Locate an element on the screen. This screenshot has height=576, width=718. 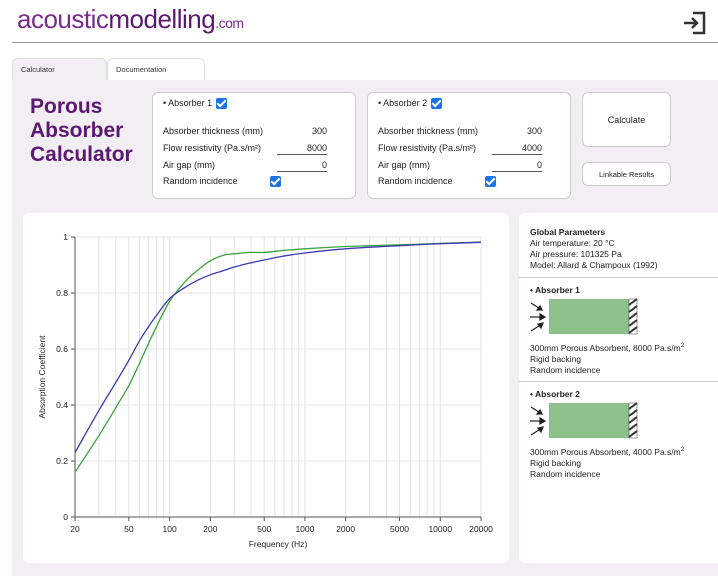
absorber-1-enable-checkbox is located at coordinates (222, 104).